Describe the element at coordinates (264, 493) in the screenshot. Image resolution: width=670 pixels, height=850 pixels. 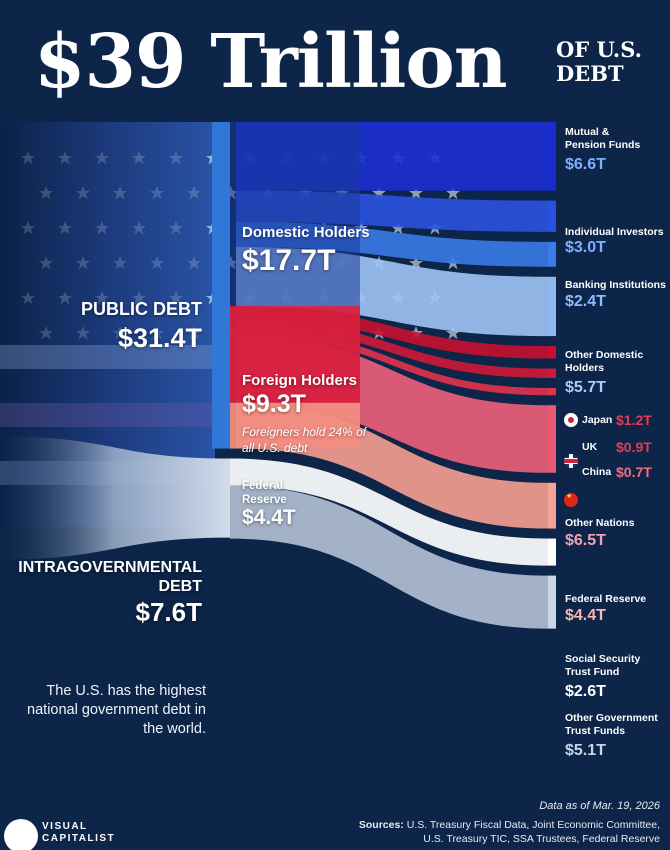
I see `federal-reserve-label: Federal Reserve` at that location.